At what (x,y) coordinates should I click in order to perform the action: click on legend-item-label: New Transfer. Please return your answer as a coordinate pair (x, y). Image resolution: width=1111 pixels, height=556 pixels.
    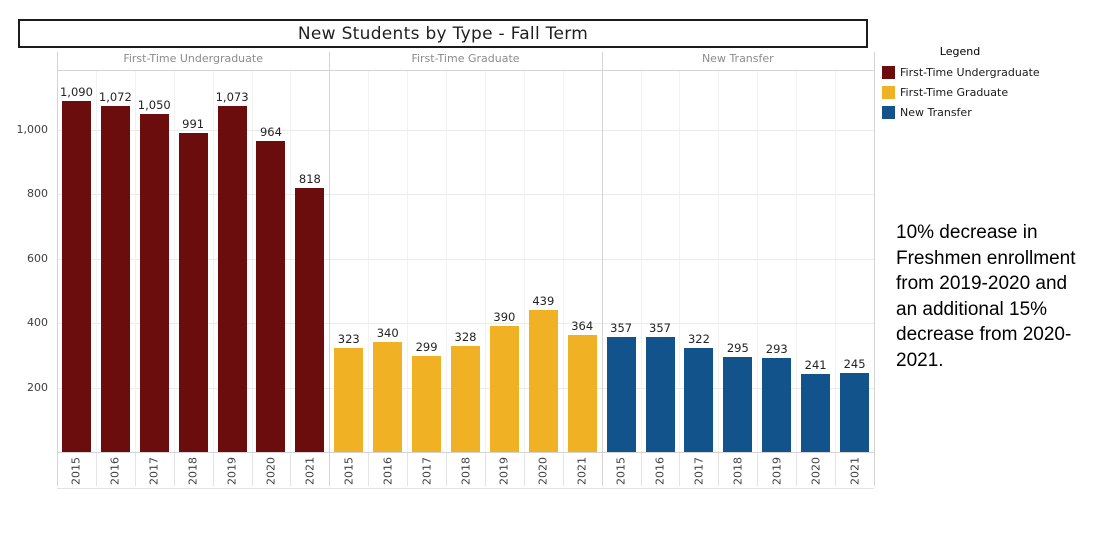
    Looking at the image, I should click on (936, 112).